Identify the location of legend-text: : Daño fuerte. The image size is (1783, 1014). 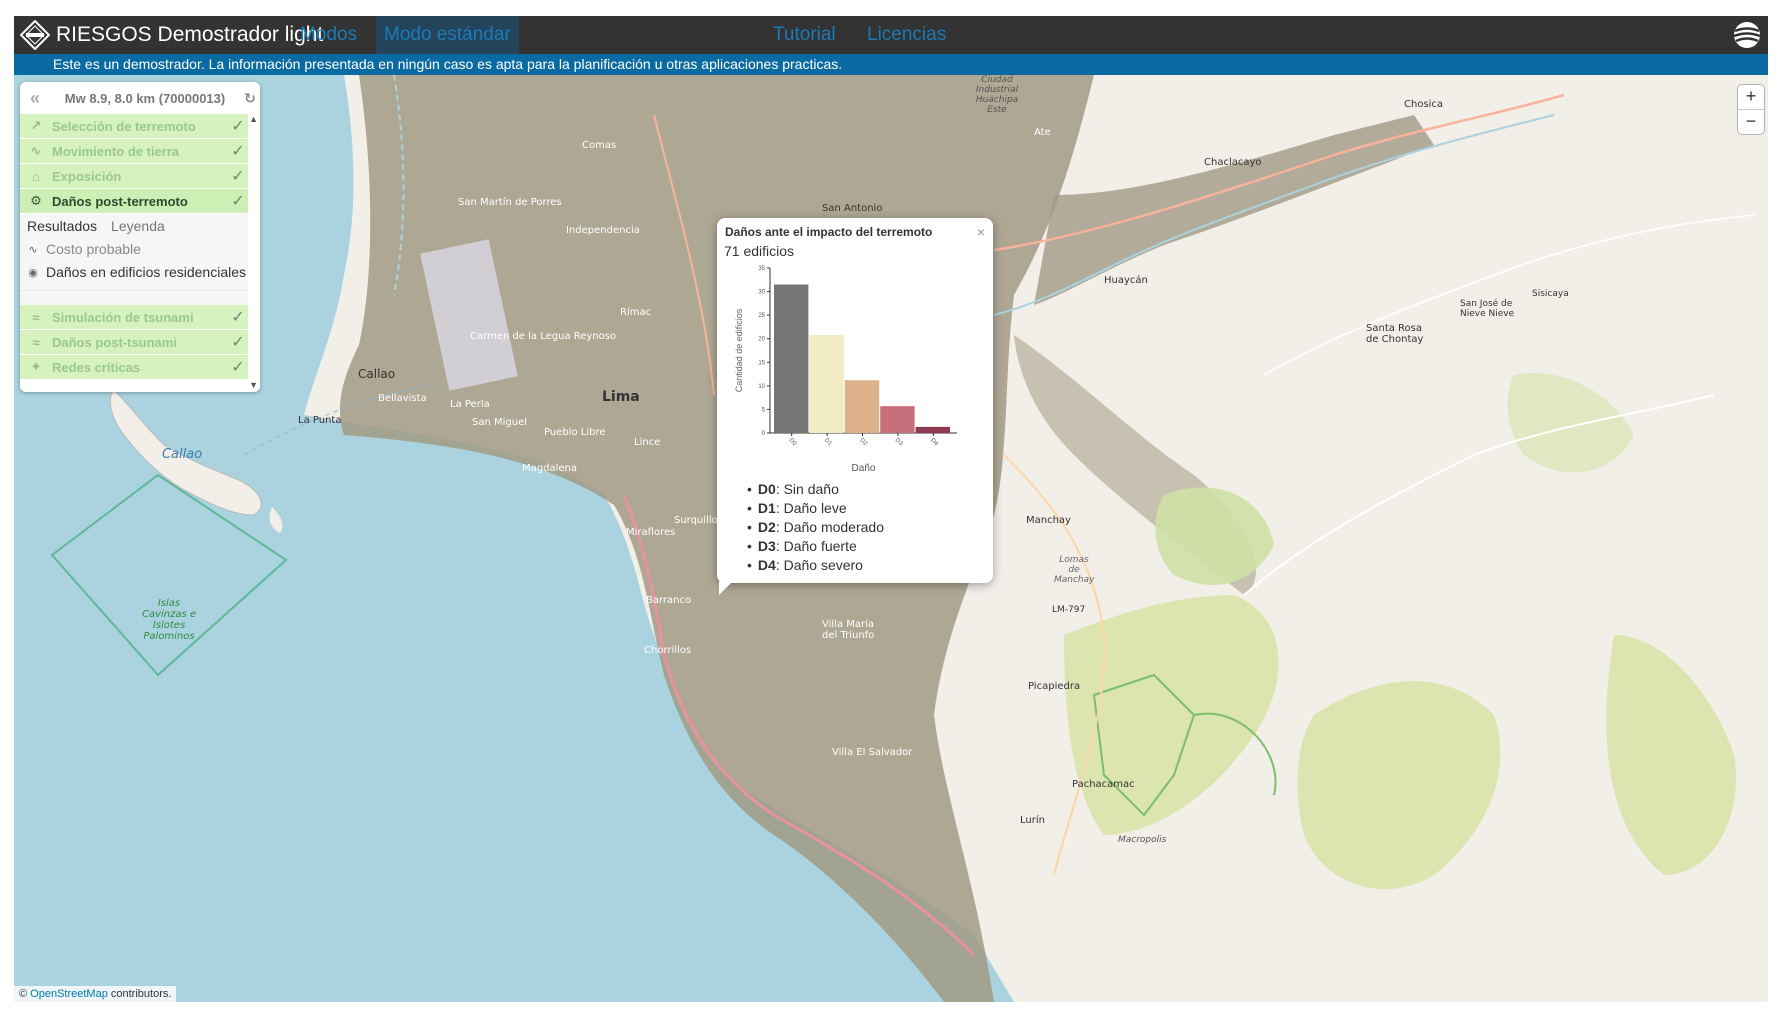
(816, 546).